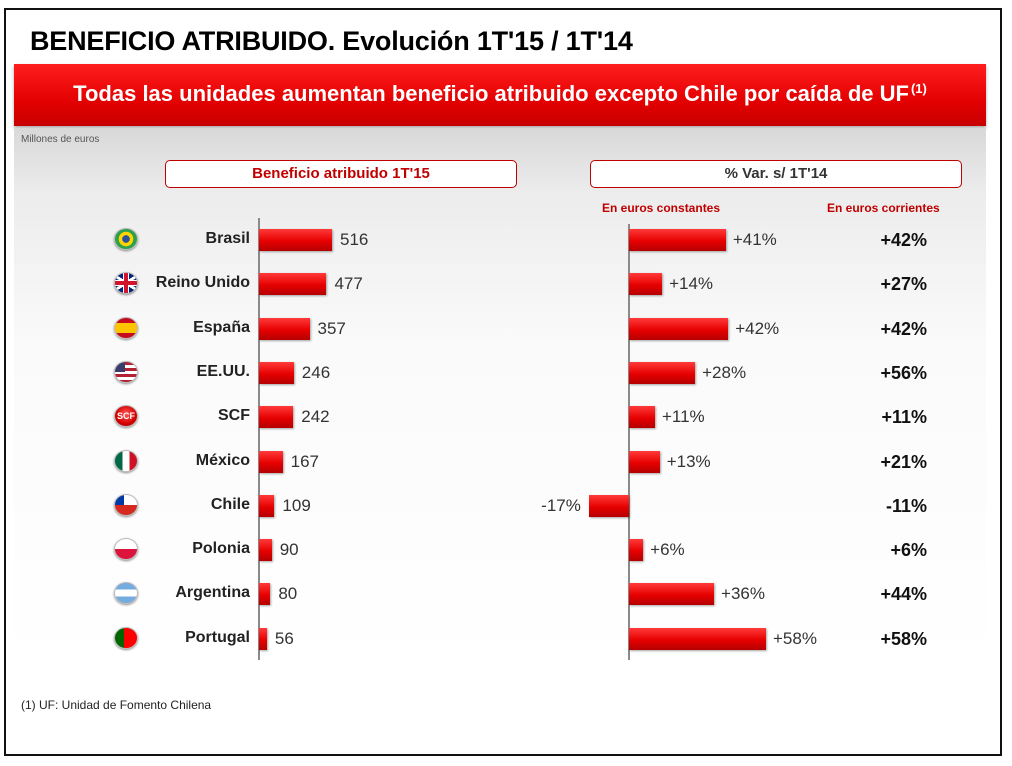  What do you see at coordinates (221, 549) in the screenshot?
I see `category-label-polonia: Polonia` at bounding box center [221, 549].